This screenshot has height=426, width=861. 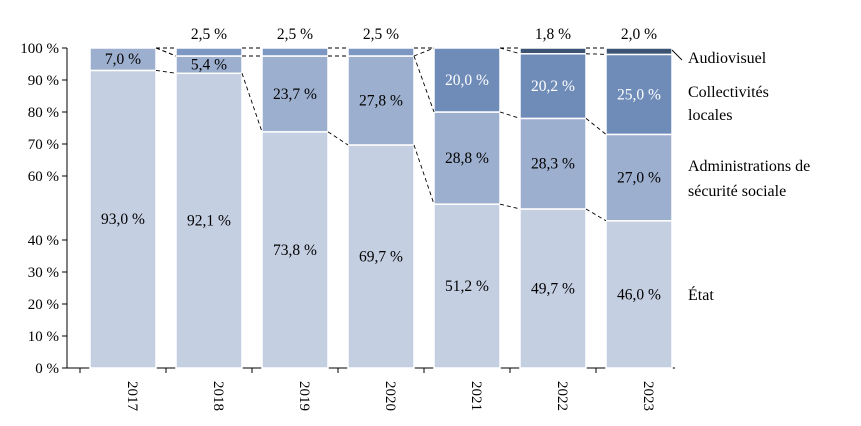 I want to click on y-tick-label: 0 %, so click(x=47, y=369).